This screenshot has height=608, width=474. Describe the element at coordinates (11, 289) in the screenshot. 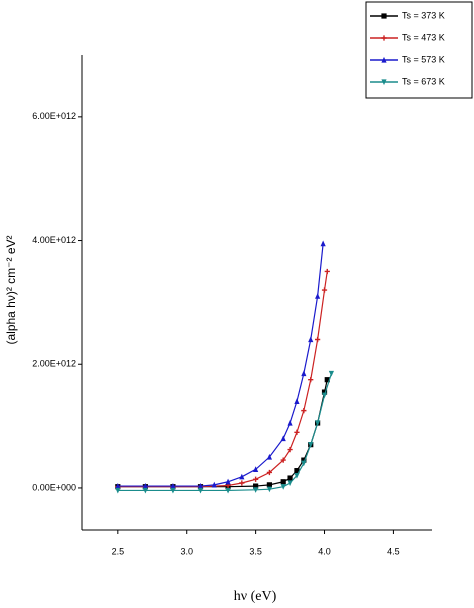

I see `y-axis-label: (alpha hν)² cm⁻² eV²` at that location.